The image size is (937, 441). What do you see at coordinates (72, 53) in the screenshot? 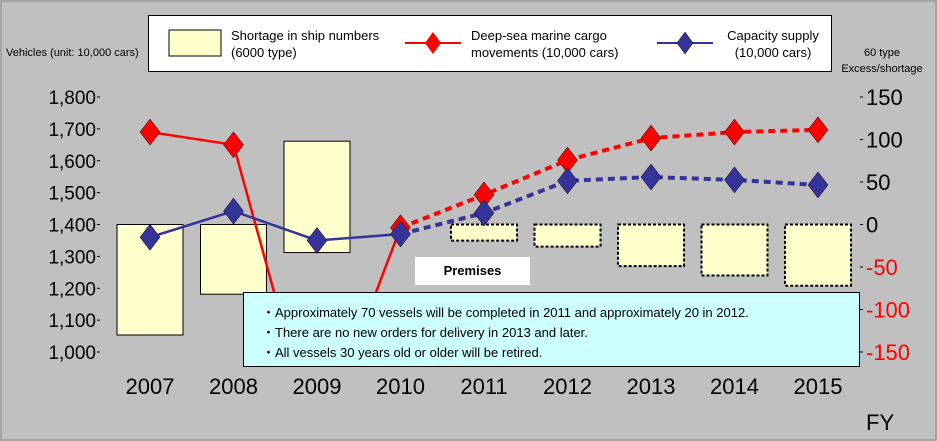
I see `y-axis-title: Vehicles (unit: 10,000 cars)` at bounding box center [72, 53].